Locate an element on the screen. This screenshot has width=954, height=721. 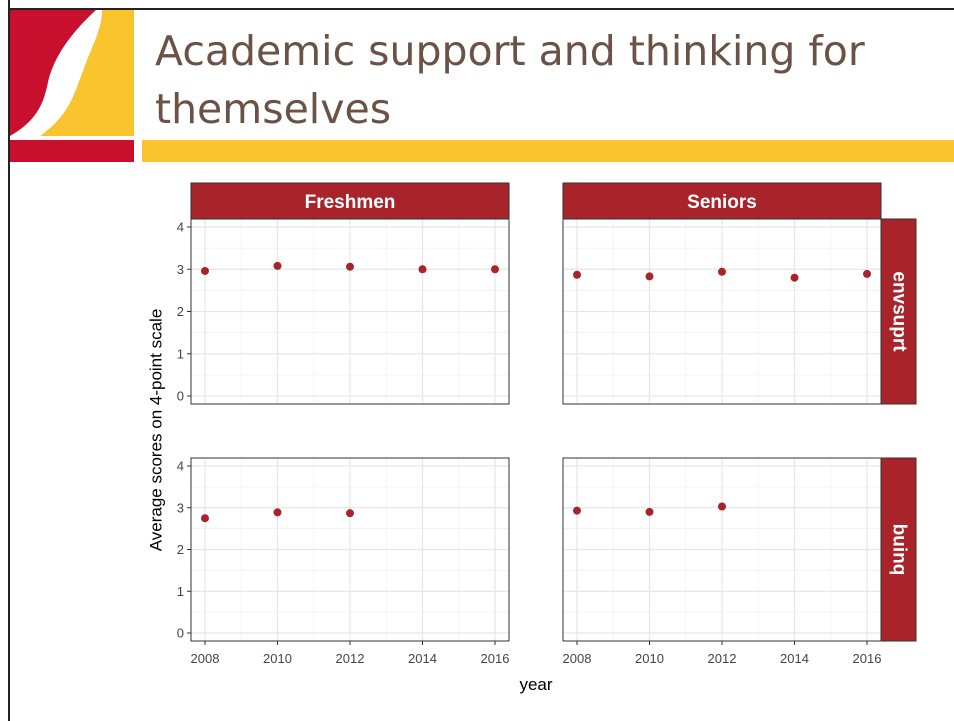
panel-seniors-envsuprt is located at coordinates (722, 311).